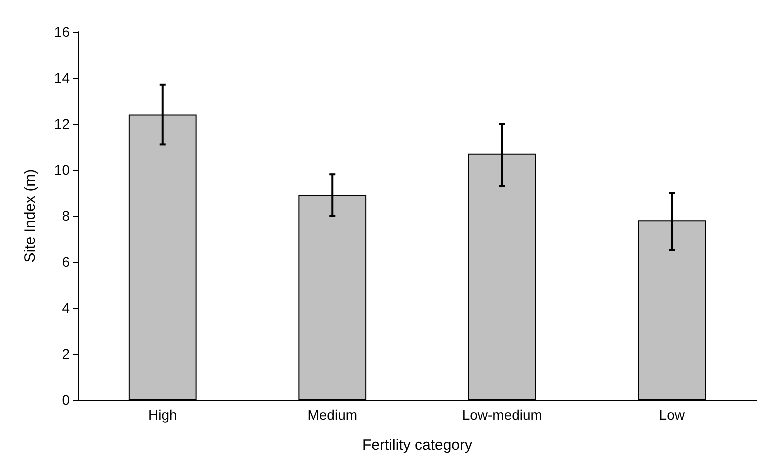  Describe the element at coordinates (66, 308) in the screenshot. I see `y-tick-label: 4` at that location.